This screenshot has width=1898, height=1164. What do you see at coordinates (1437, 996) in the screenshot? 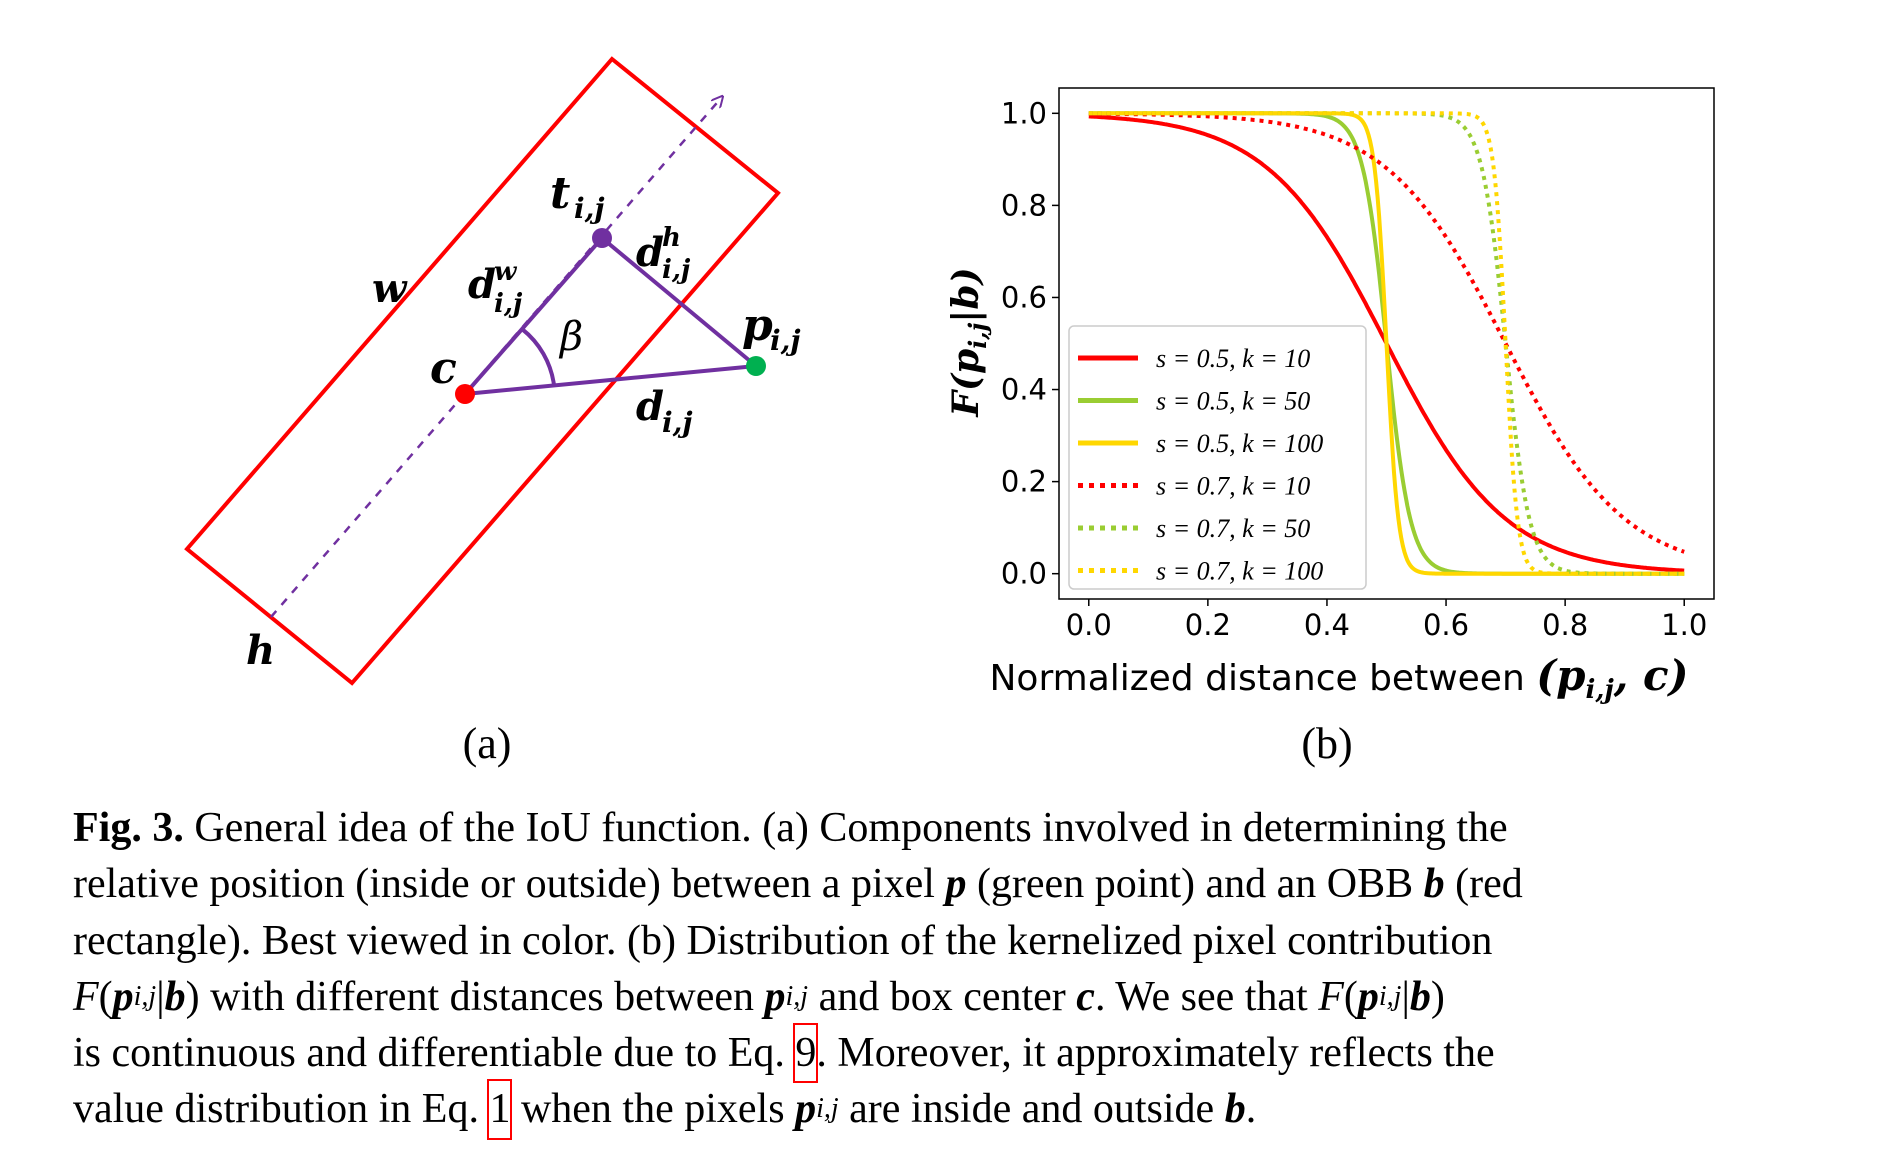
I see `caption-text: )` at bounding box center [1437, 996].